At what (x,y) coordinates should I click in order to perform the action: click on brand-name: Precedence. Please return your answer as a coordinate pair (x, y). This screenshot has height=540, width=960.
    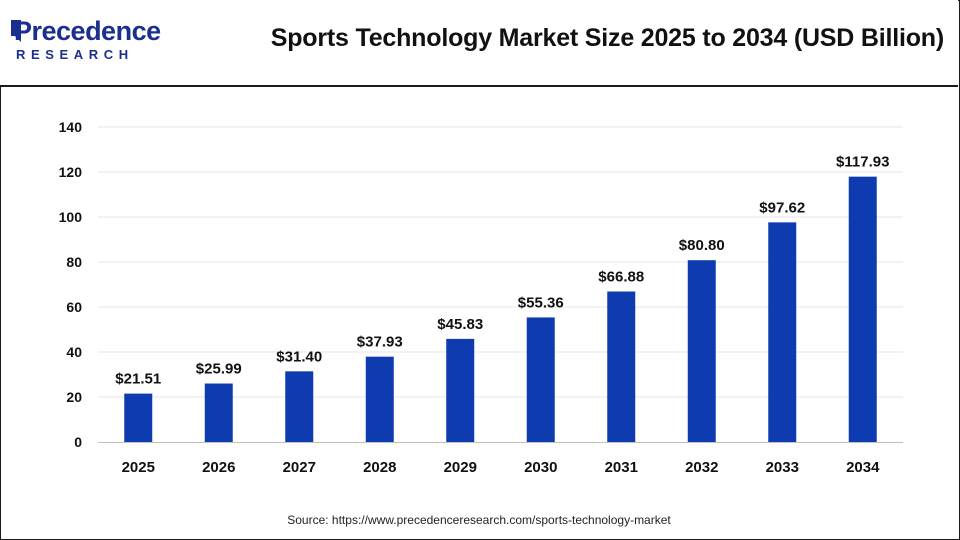
    Looking at the image, I should click on (87, 31).